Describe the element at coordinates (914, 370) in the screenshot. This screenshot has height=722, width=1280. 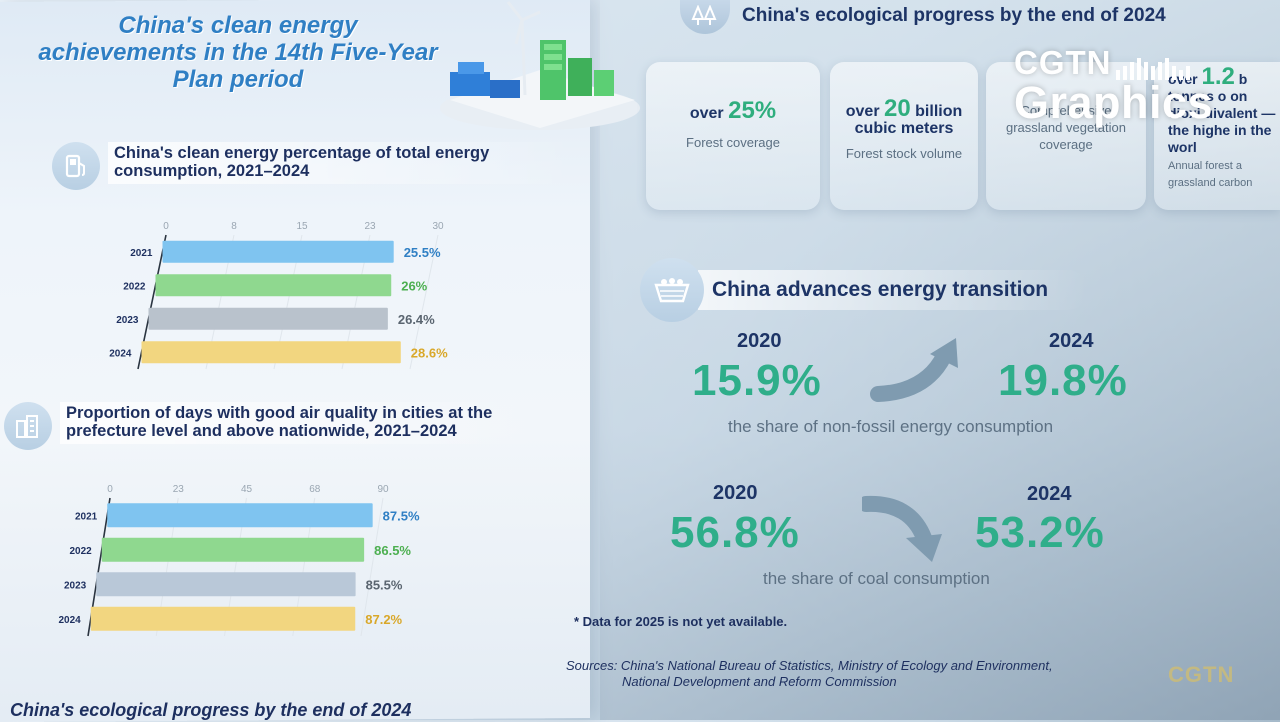
I see `arrow-up-icon` at that location.